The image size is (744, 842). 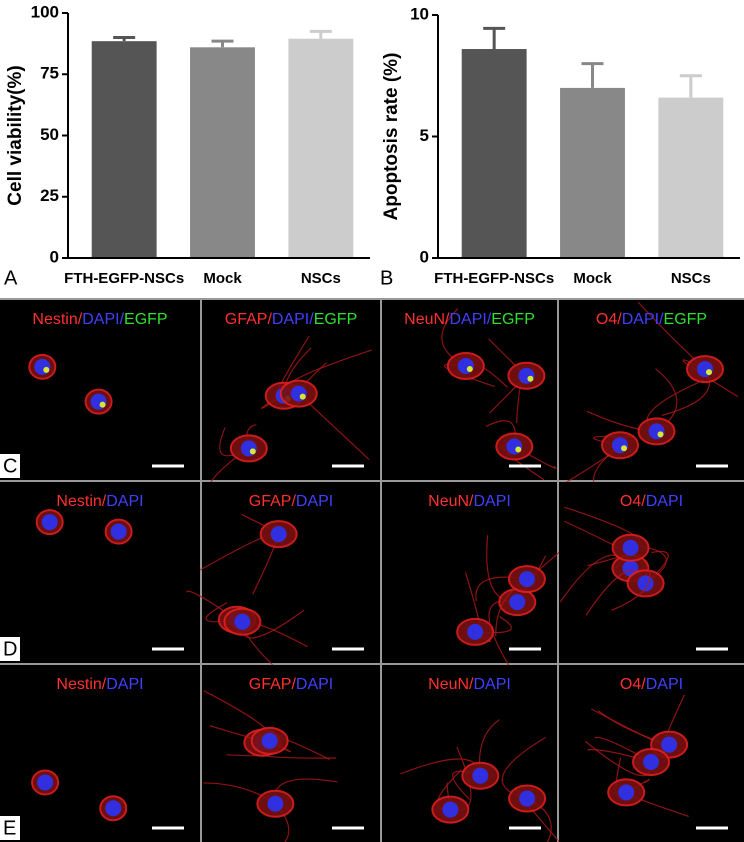 I want to click on stain-label: O4/DAPI, so click(x=651, y=501).